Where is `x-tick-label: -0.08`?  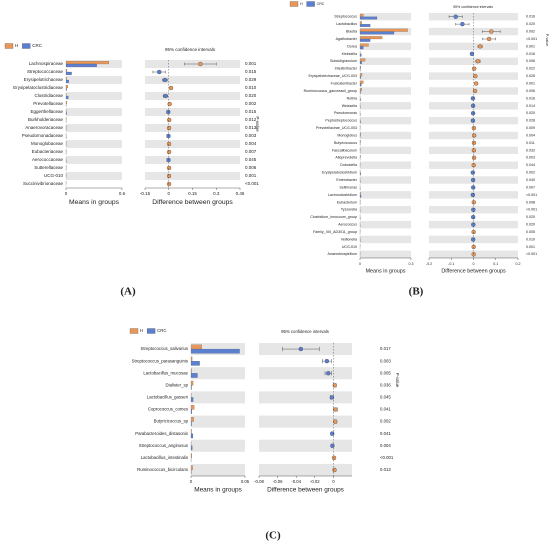 x-tick-label: -0.08 is located at coordinates (259, 481).